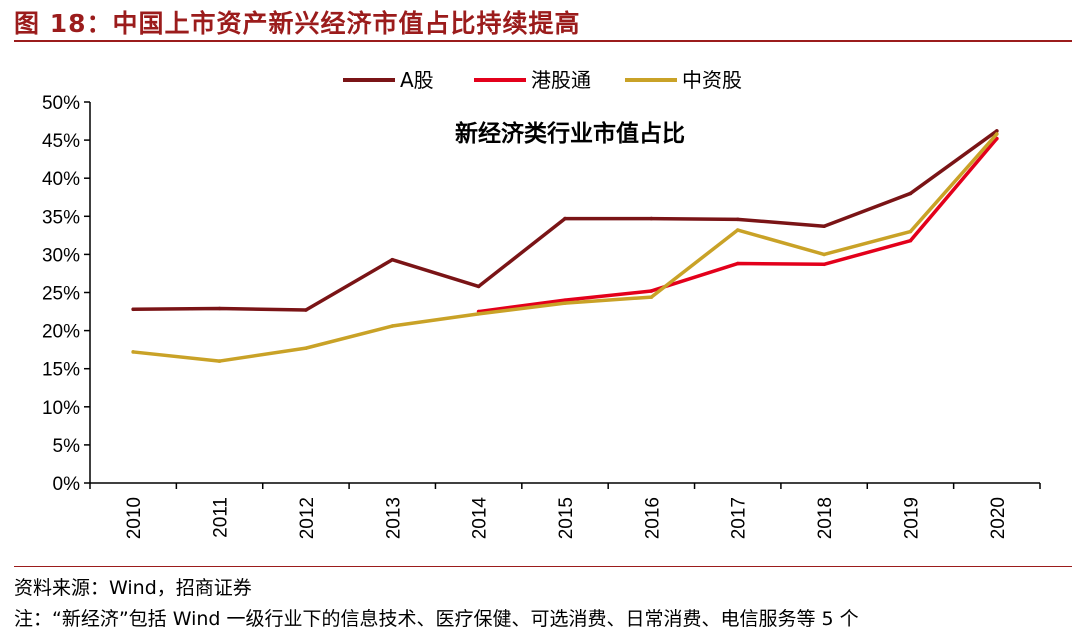  I want to click on legend-label: 港股通, so click(561, 80).